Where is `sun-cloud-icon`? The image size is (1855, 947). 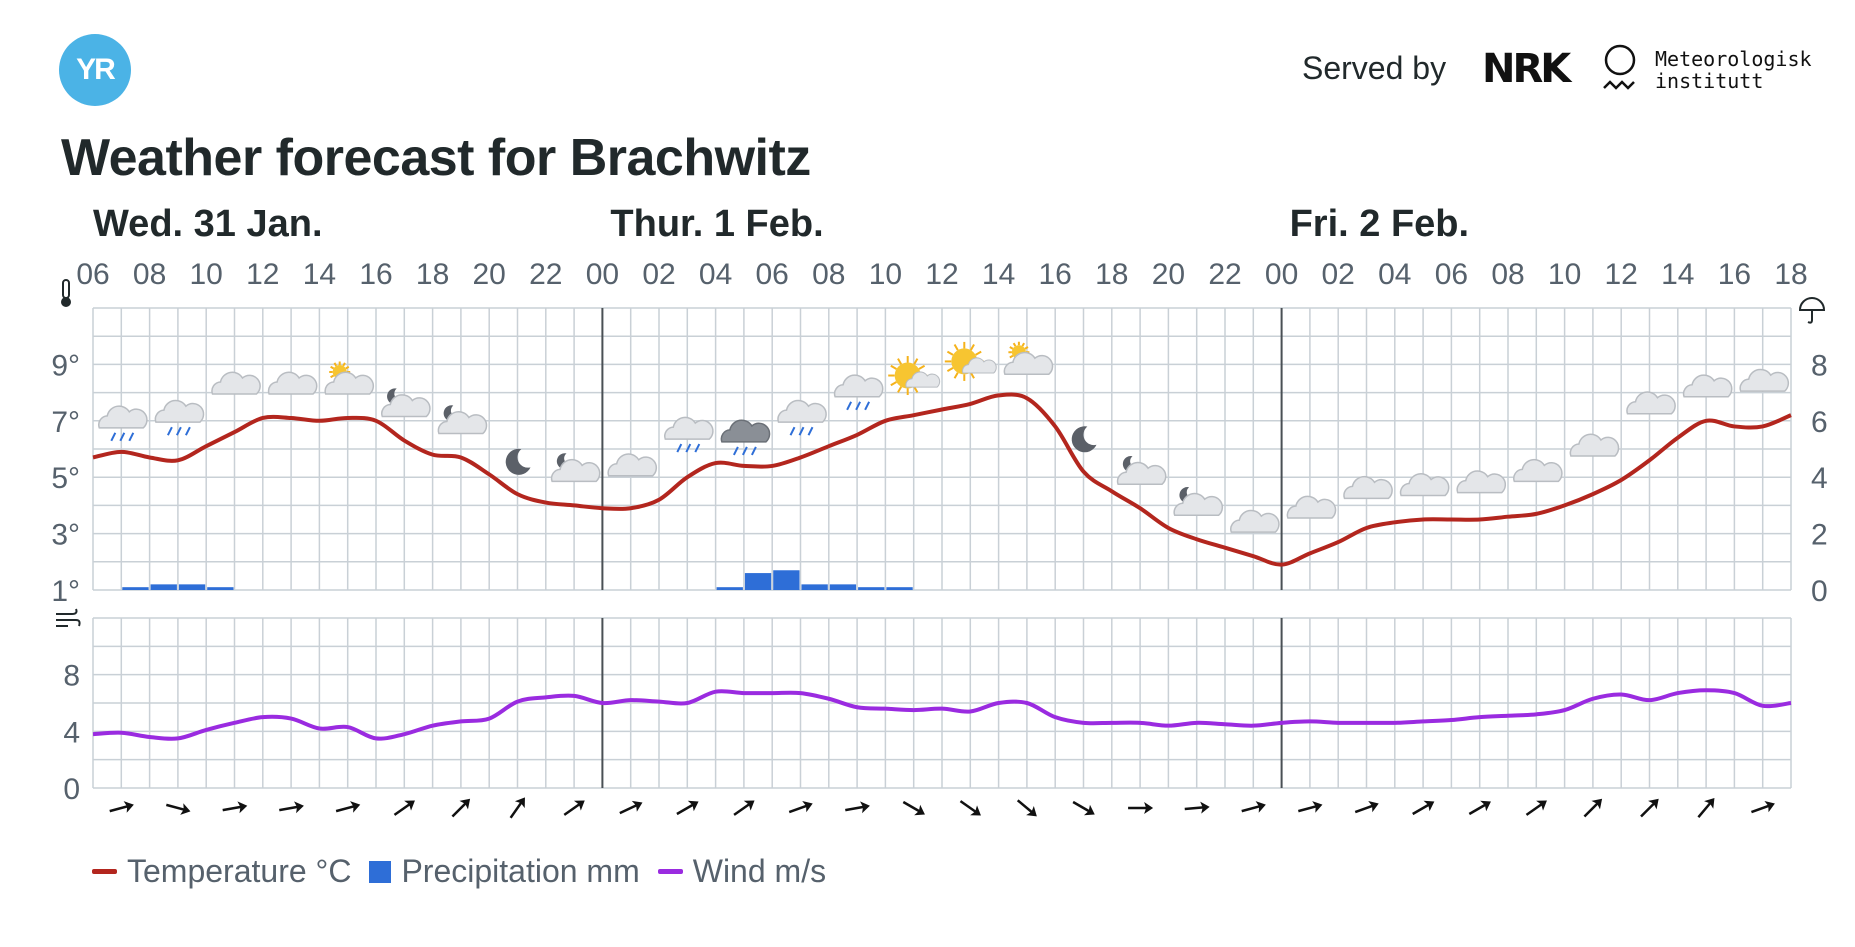
sun-cloud-icon is located at coordinates (914, 376).